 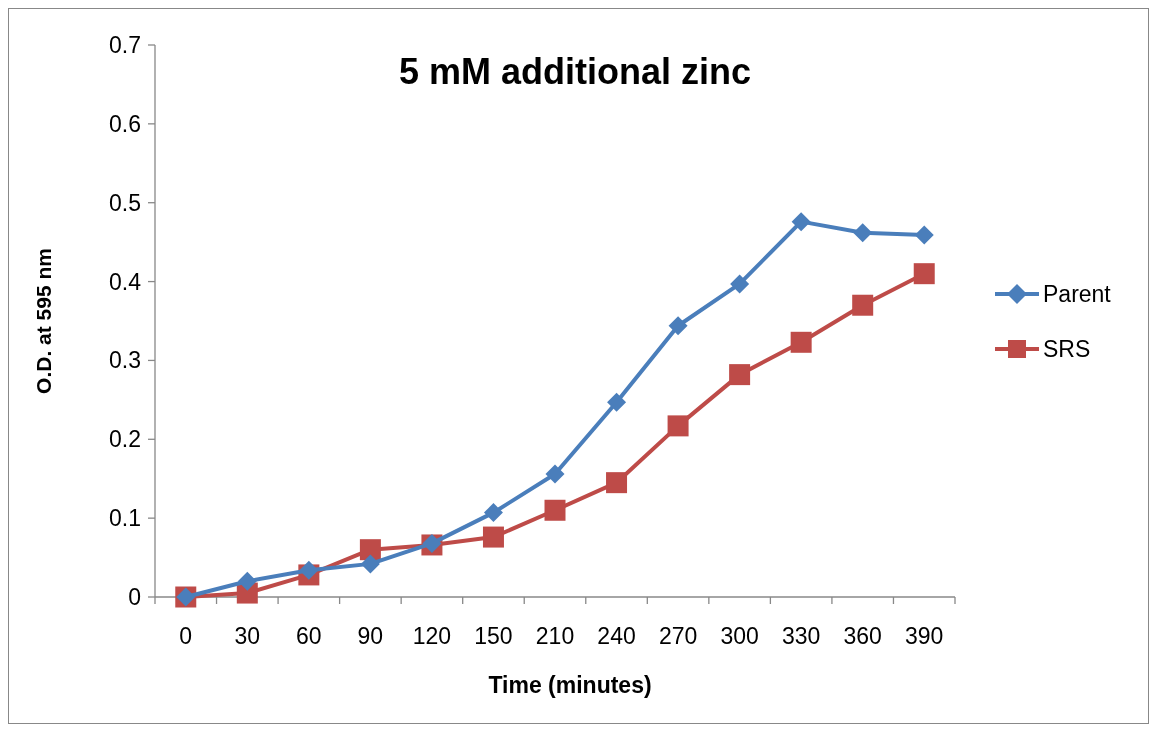 I want to click on y-axis-title: O.D. at 595 nm, so click(x=43, y=321).